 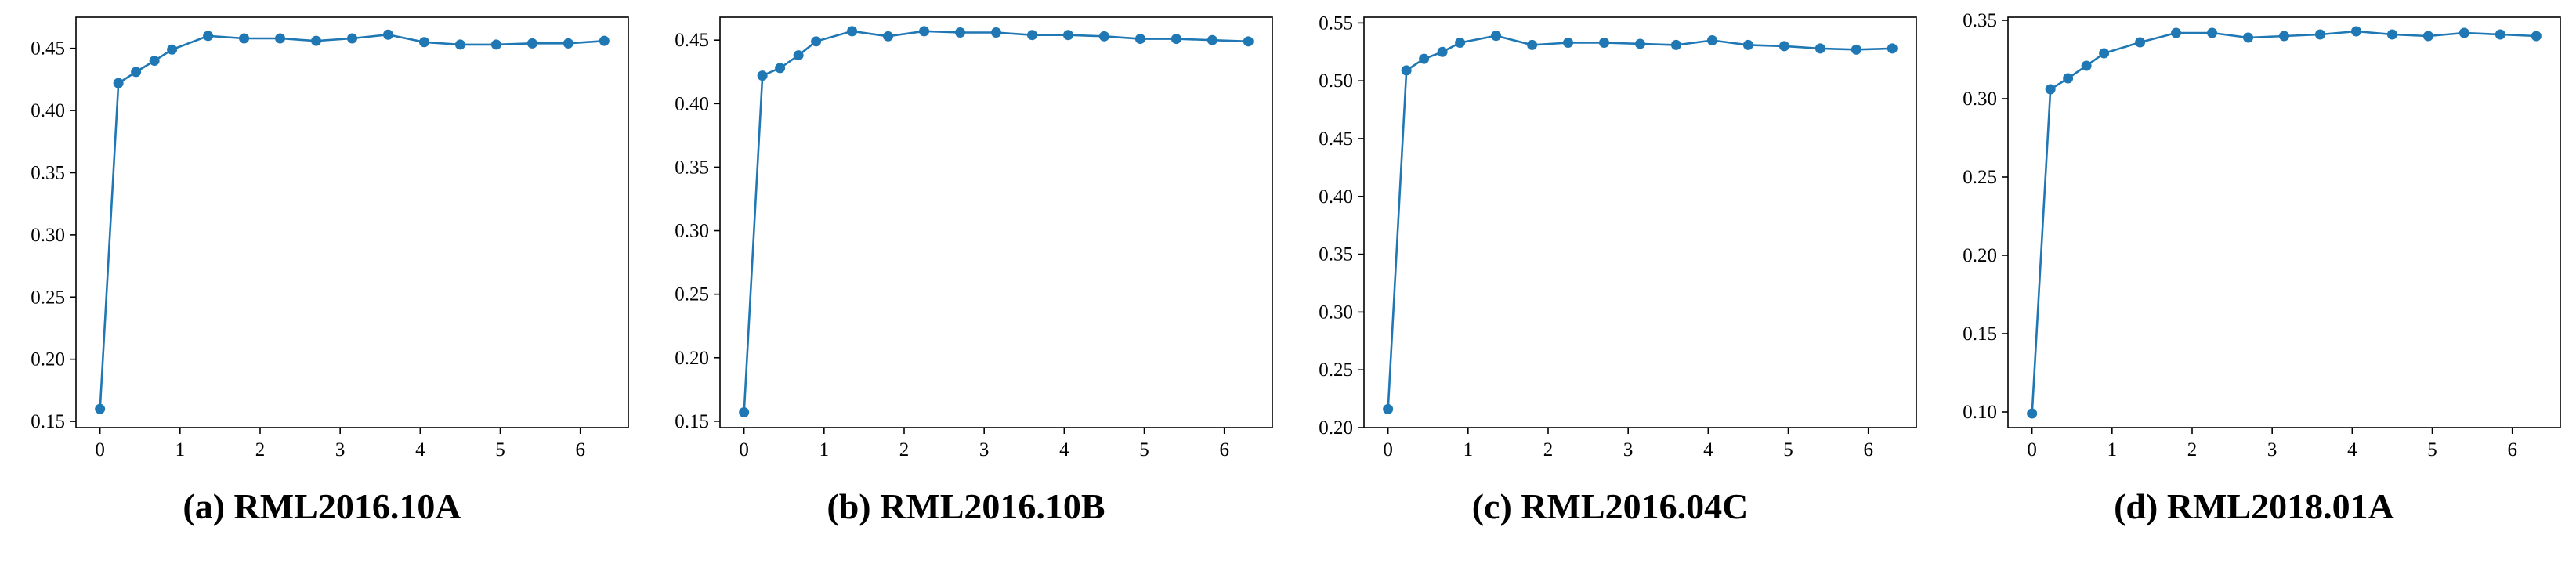 I want to click on y-tick-label: 0.50, so click(x=1336, y=81).